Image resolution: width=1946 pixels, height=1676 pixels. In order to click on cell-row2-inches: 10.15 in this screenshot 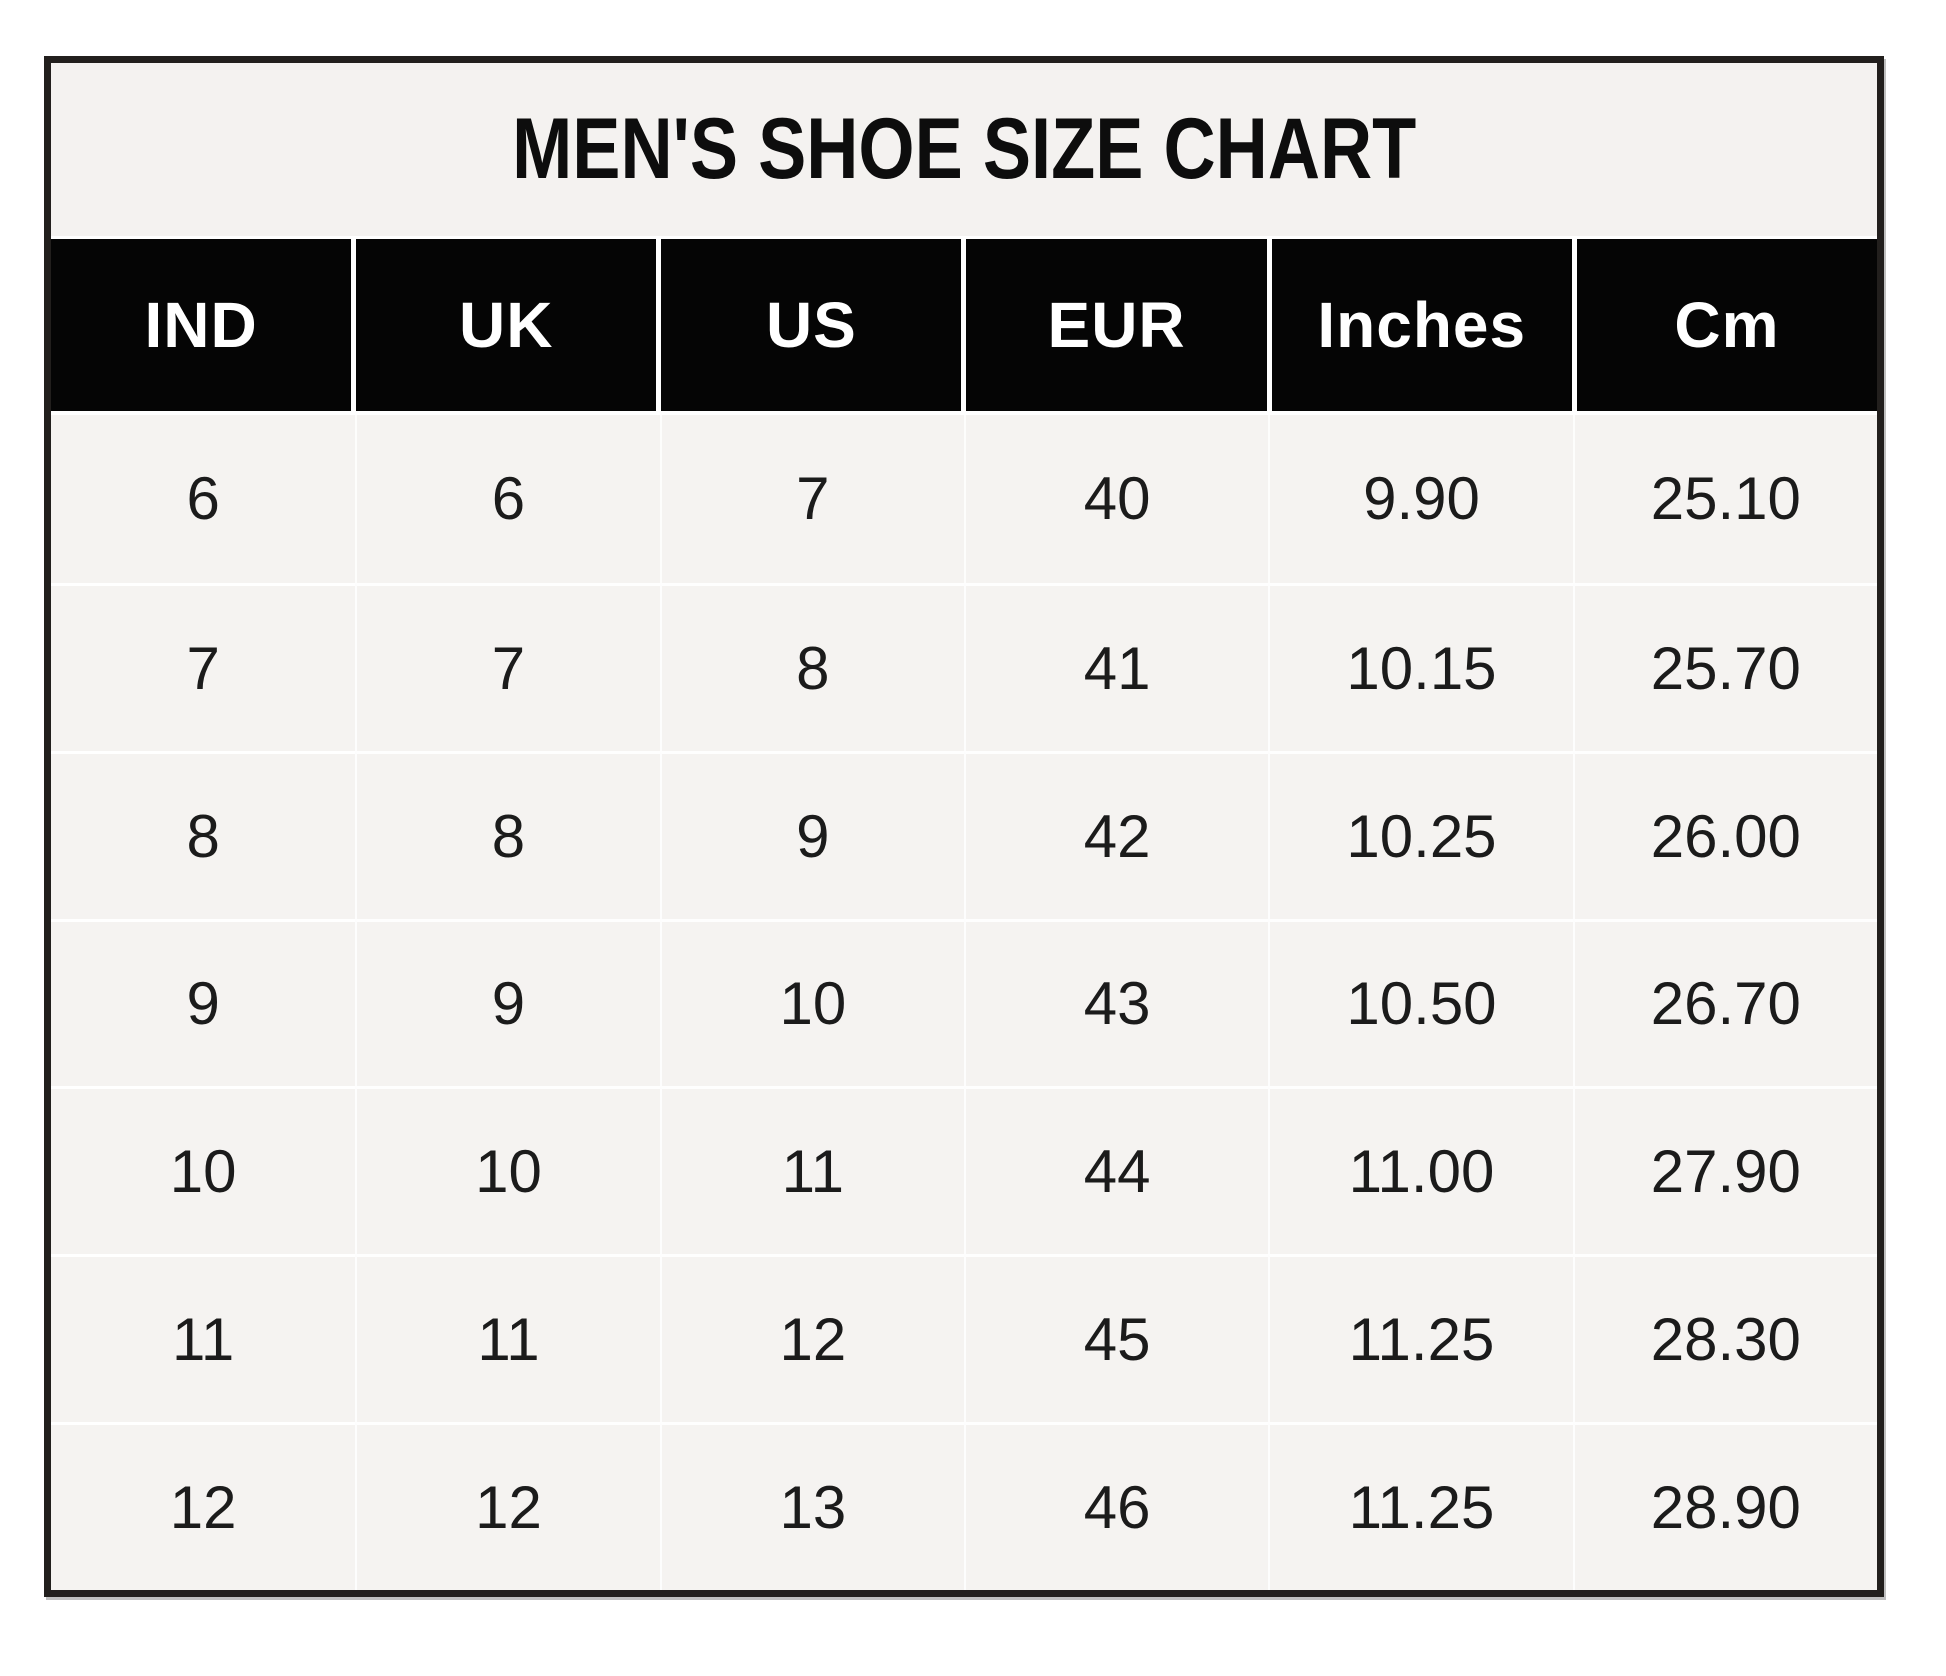, I will do `click(1420, 666)`.